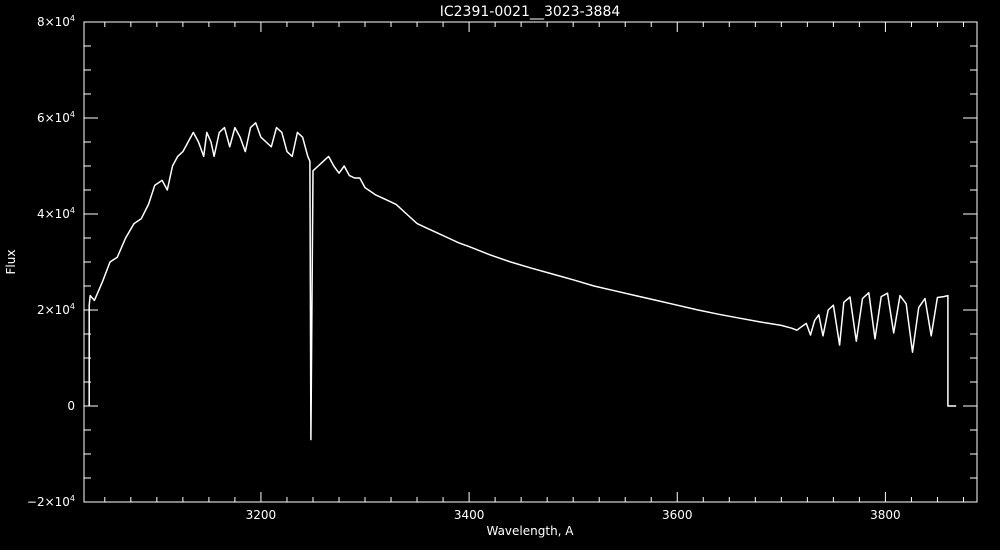 This screenshot has width=1000, height=550. What do you see at coordinates (261, 515) in the screenshot?
I see `x-tick-label: 3200` at bounding box center [261, 515].